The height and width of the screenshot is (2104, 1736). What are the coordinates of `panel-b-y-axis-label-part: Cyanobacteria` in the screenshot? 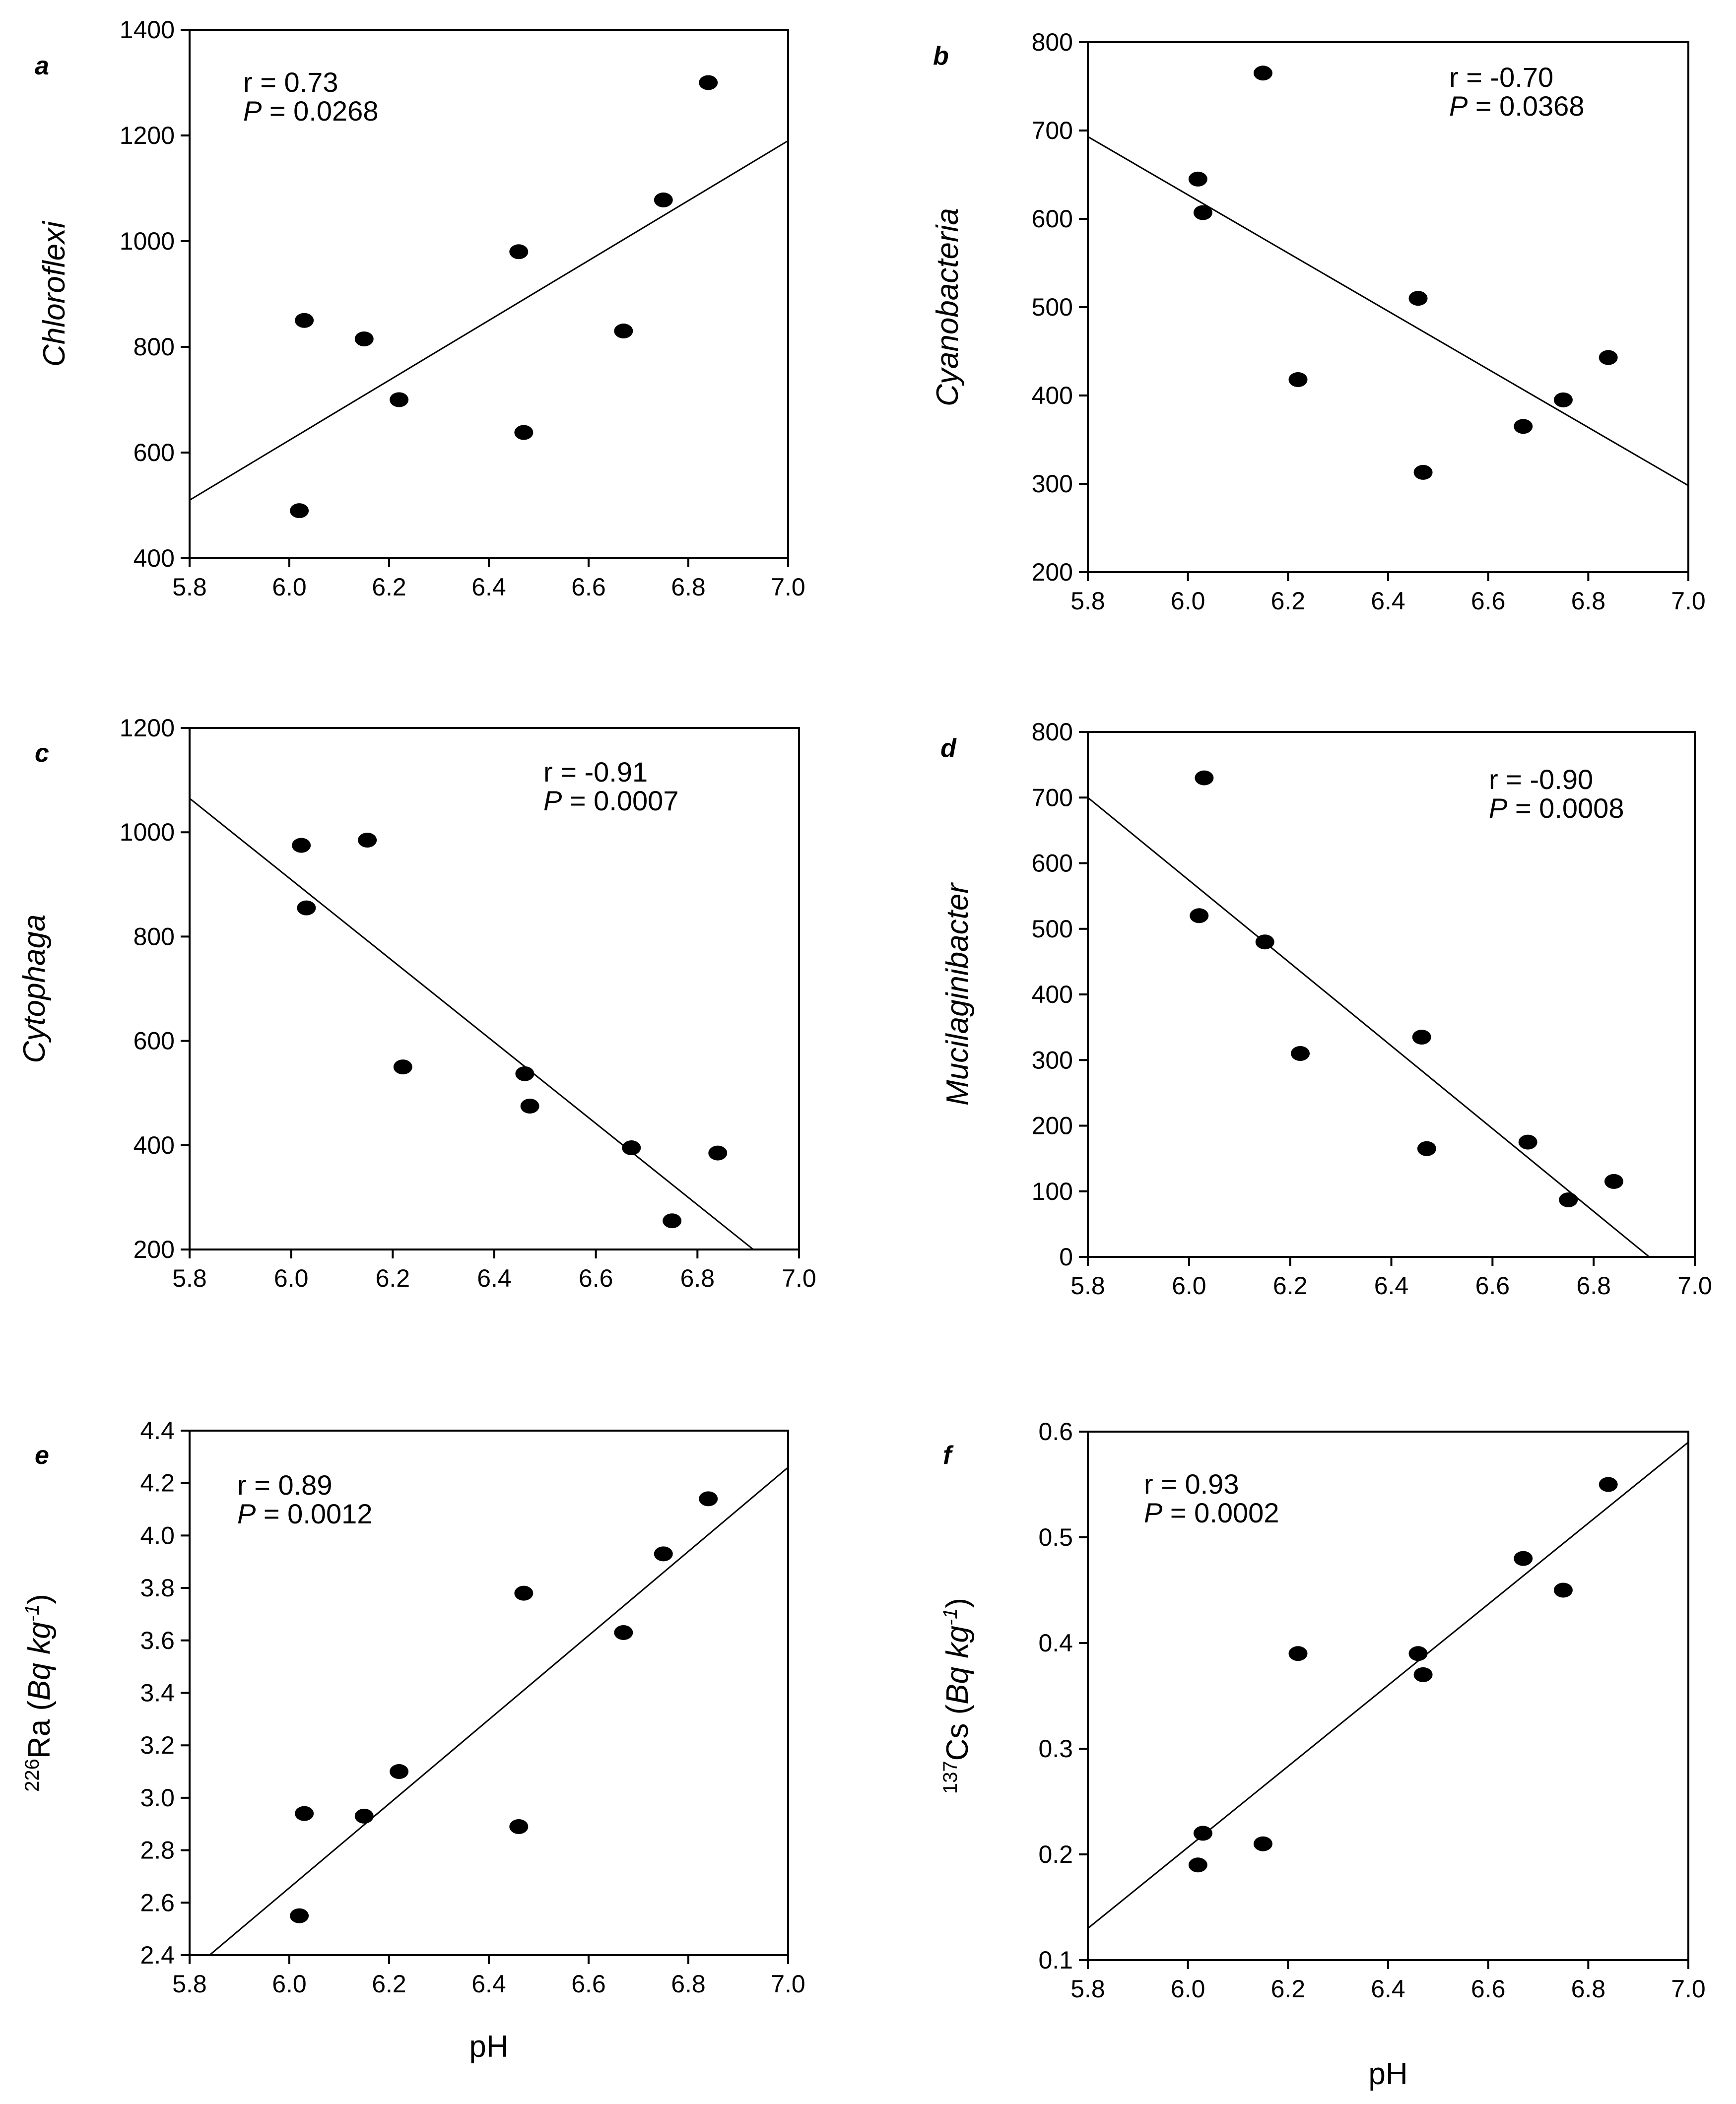 It's located at (948, 307).